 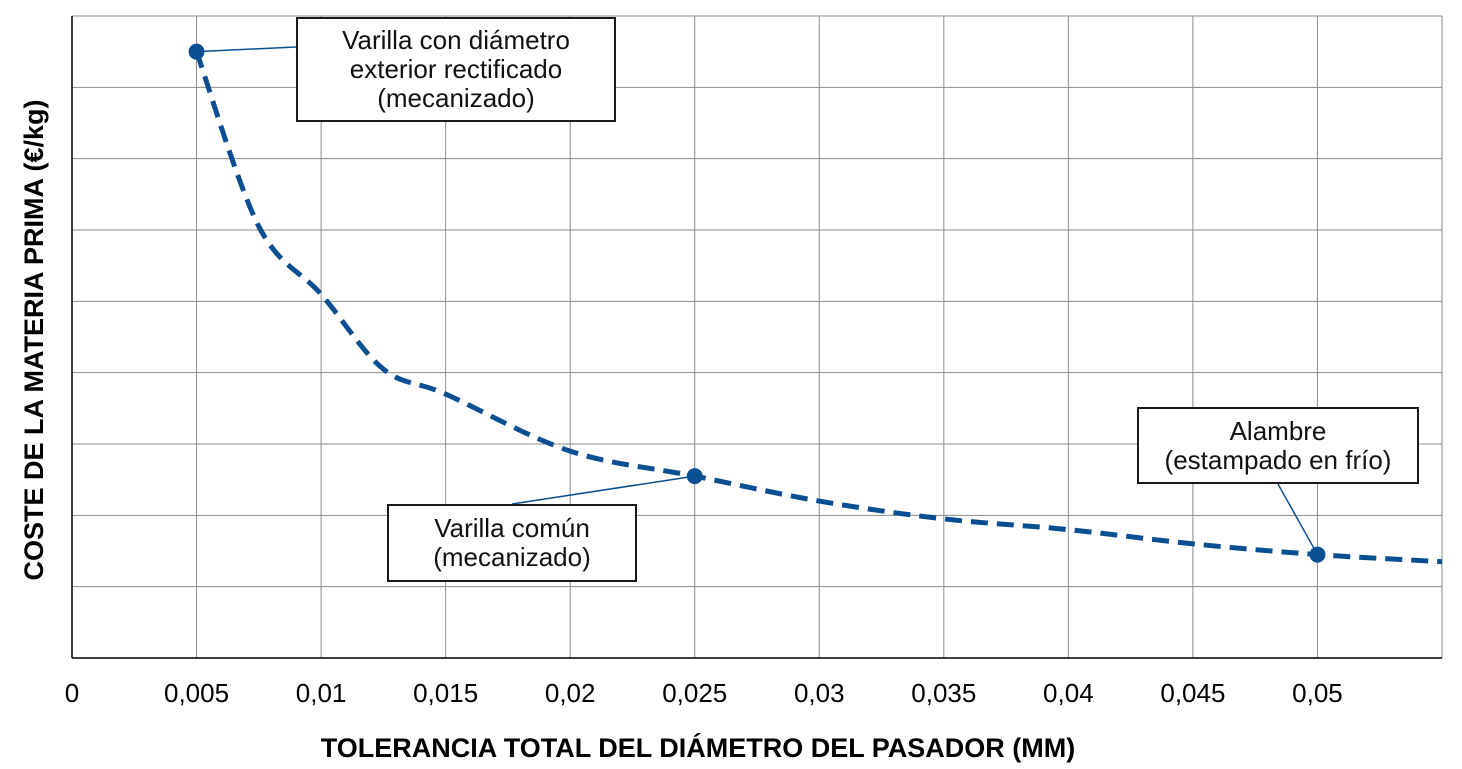 I want to click on callout-line: Varilla con diámetro, so click(x=456, y=40).